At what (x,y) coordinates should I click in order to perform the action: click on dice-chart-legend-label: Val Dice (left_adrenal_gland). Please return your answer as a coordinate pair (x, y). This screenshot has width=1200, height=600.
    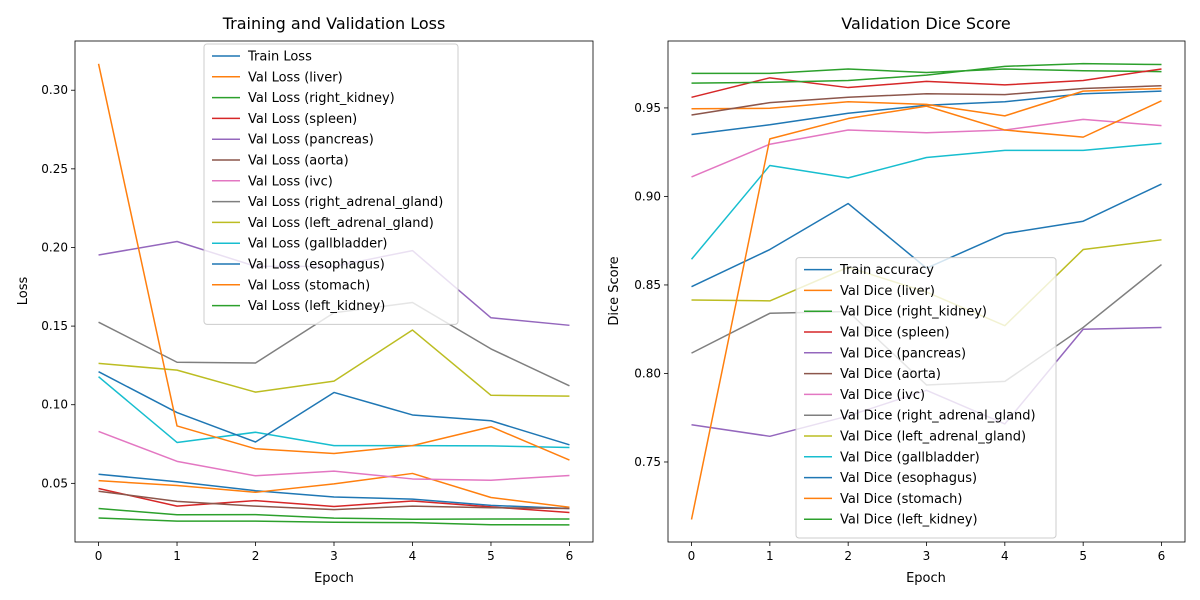
    Looking at the image, I should click on (933, 437).